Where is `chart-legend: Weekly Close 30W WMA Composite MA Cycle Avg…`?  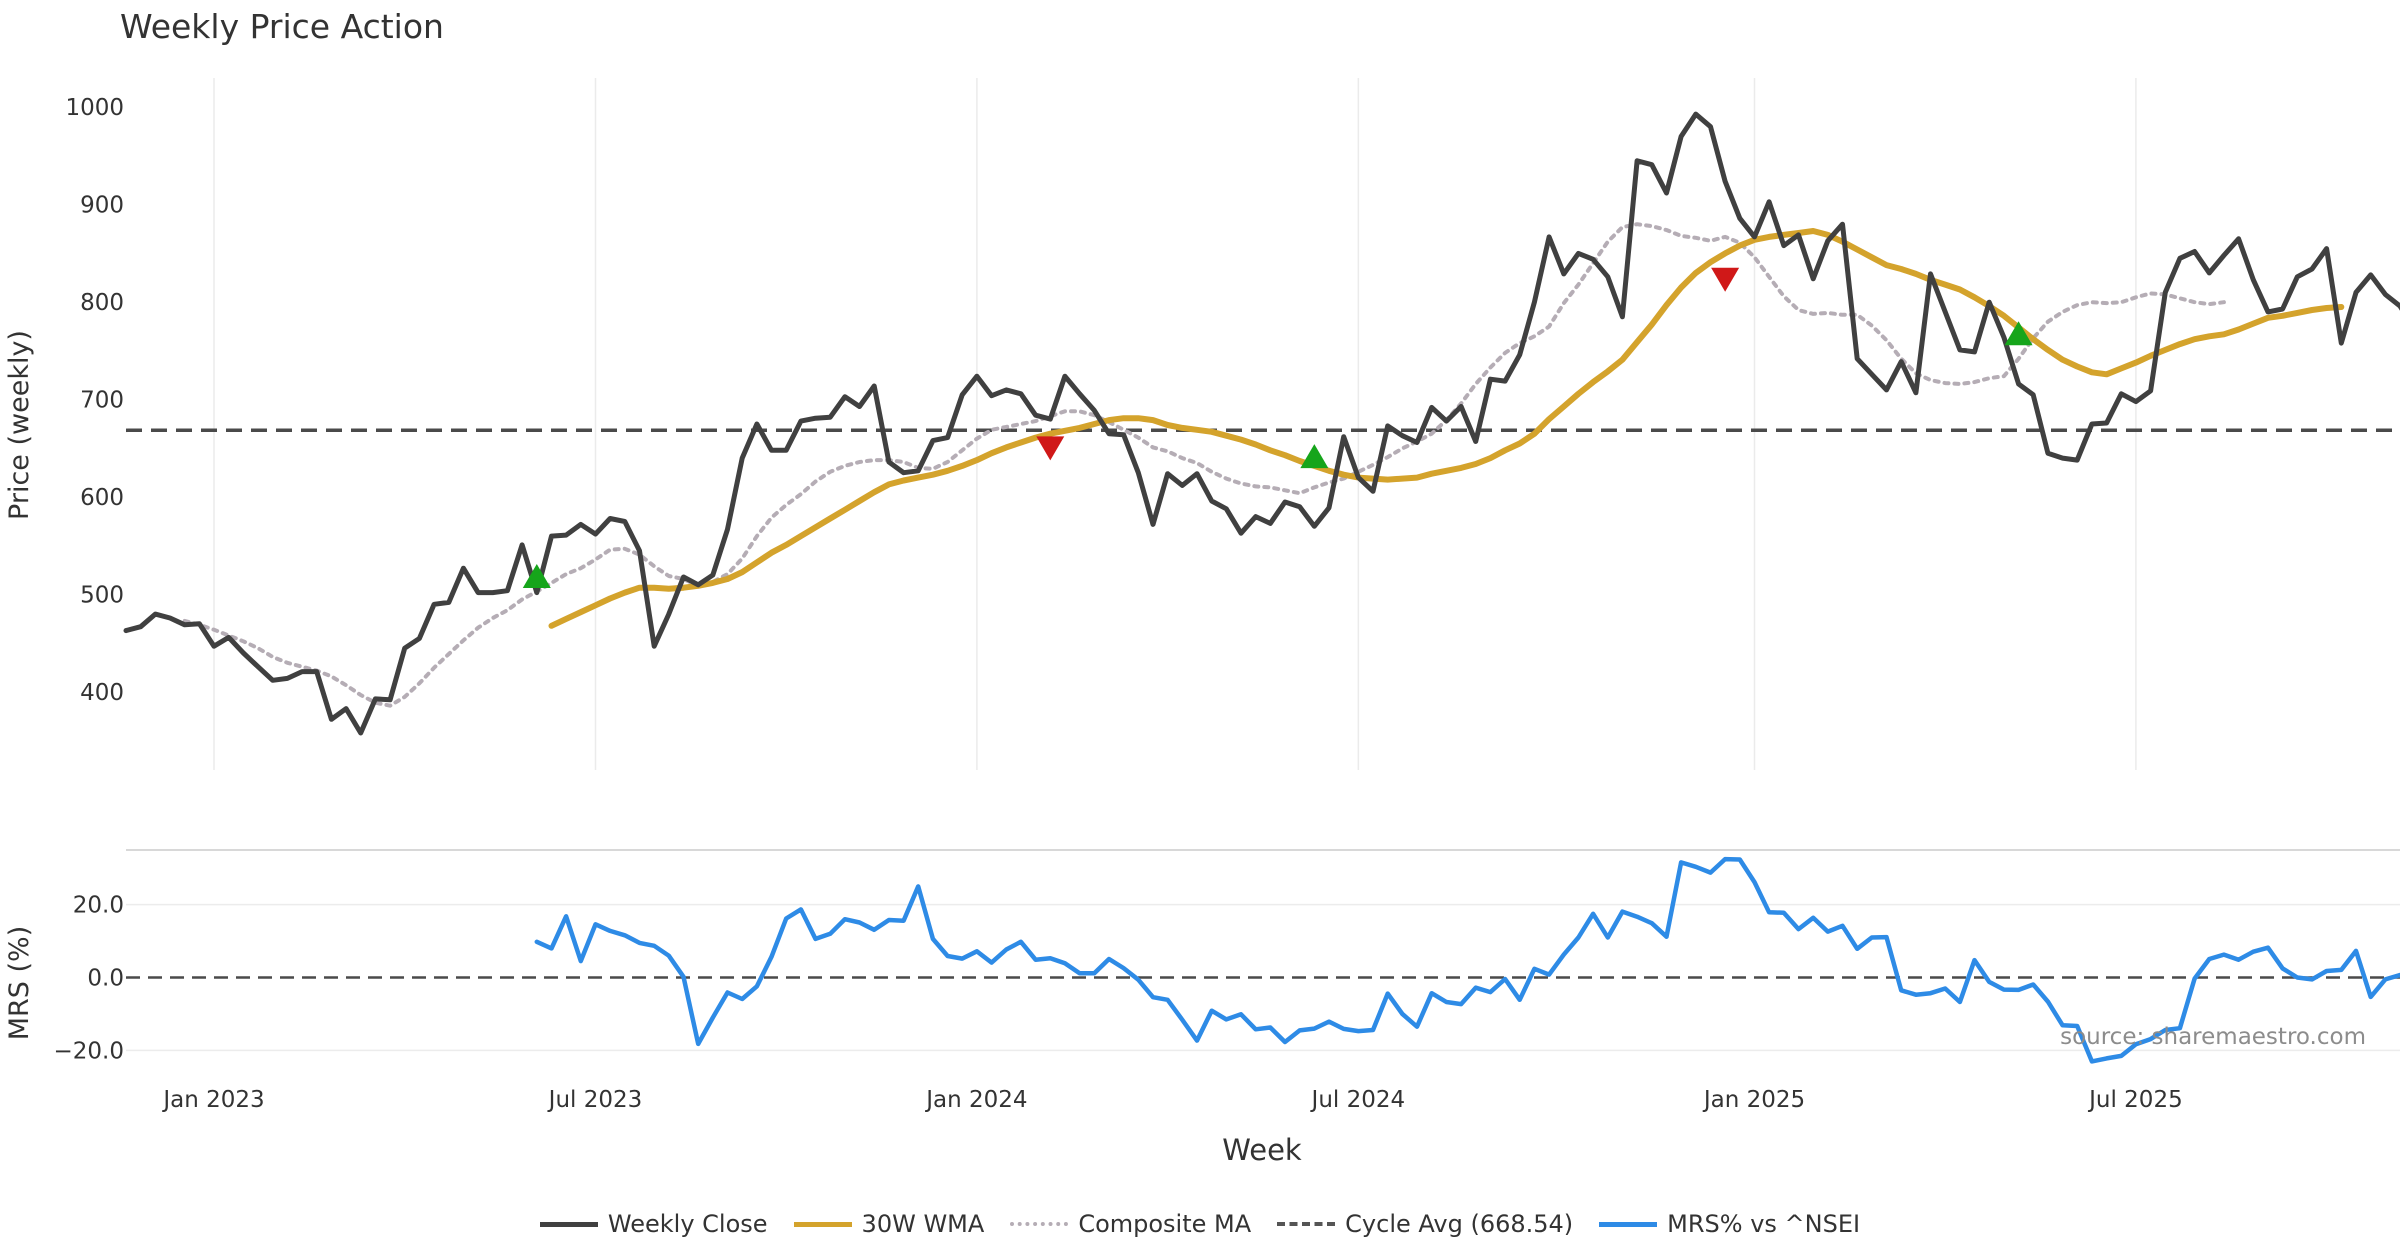
chart-legend: Weekly Close 30W WMA Composite MA Cycle Avg… is located at coordinates (1200, 1224).